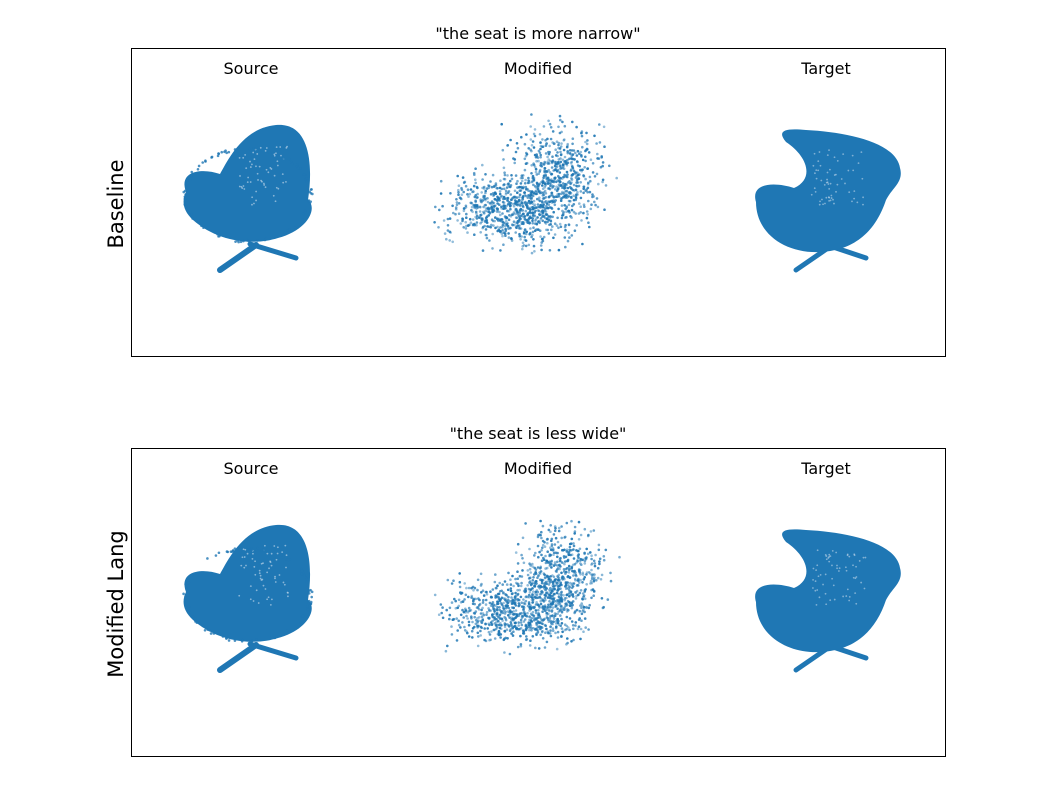  I want to click on panel-2-title: "the seat is less wide", so click(538, 433).